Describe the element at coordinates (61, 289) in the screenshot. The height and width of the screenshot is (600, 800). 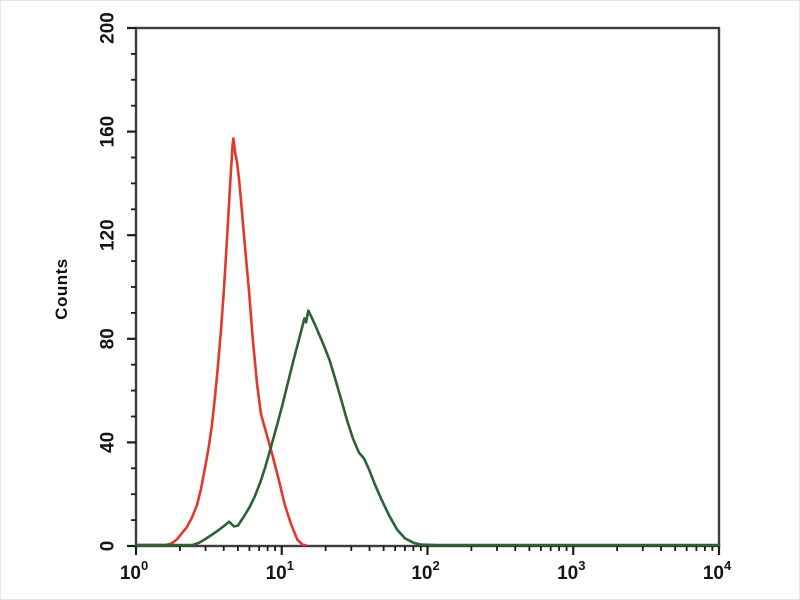
I see `y-axis-title: Counts` at that location.